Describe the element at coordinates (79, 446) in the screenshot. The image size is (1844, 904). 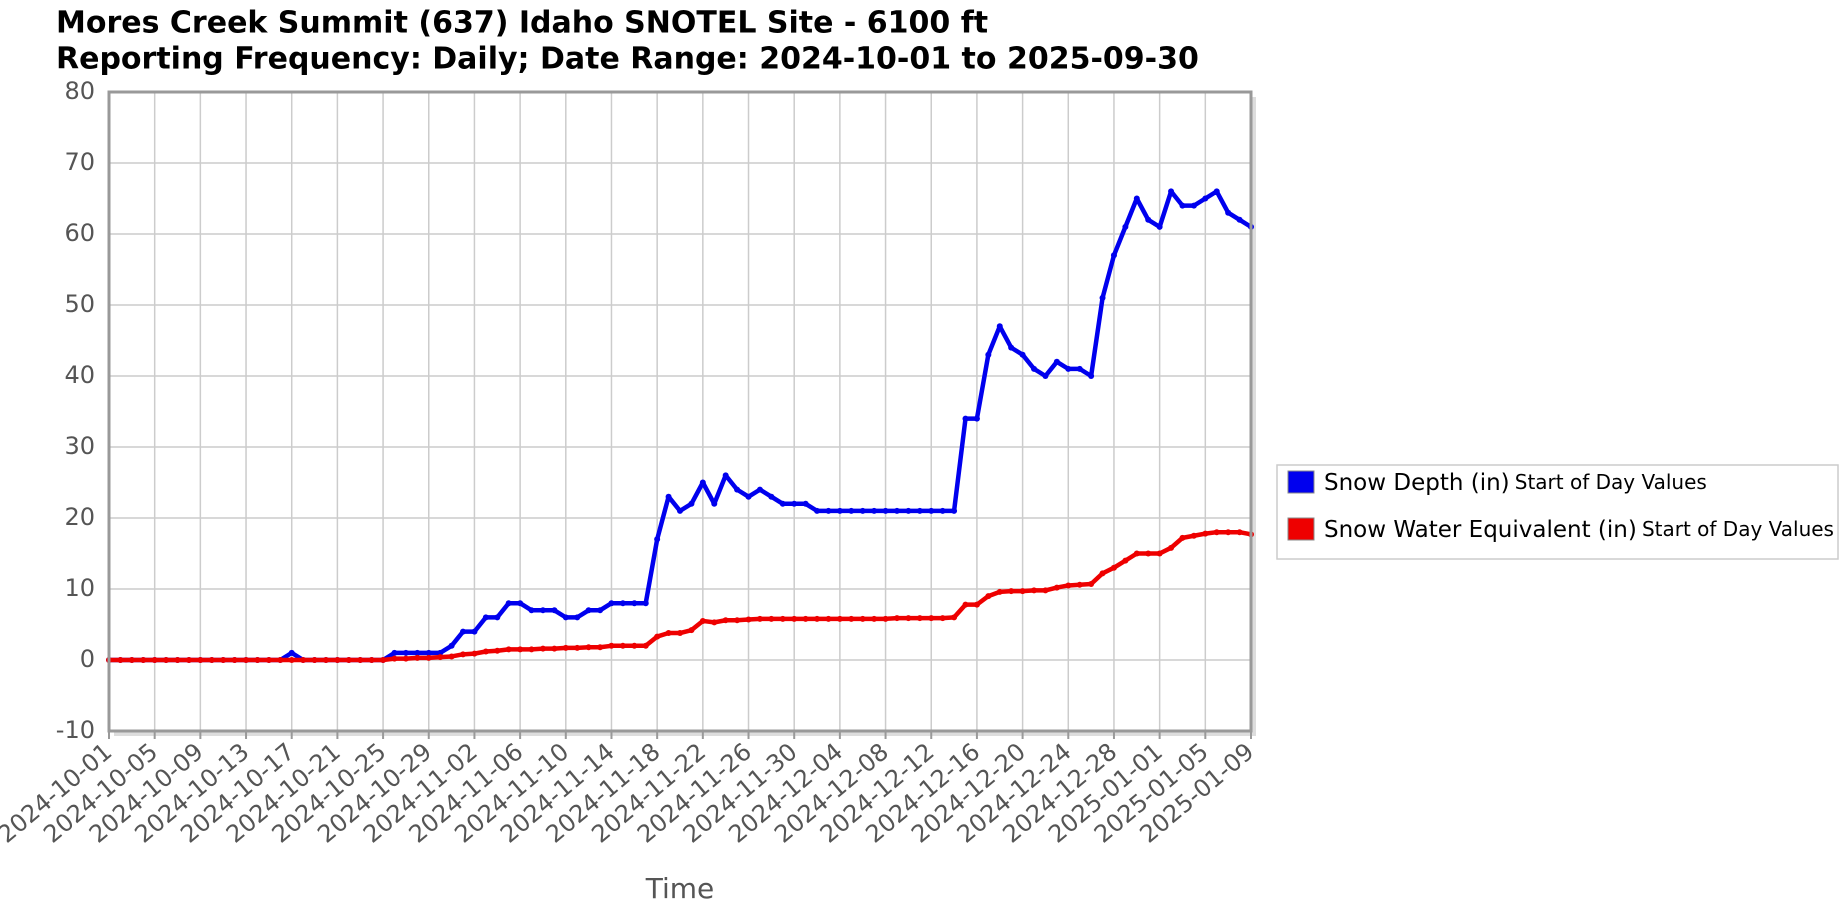
I see `y-tick-label: 30` at that location.